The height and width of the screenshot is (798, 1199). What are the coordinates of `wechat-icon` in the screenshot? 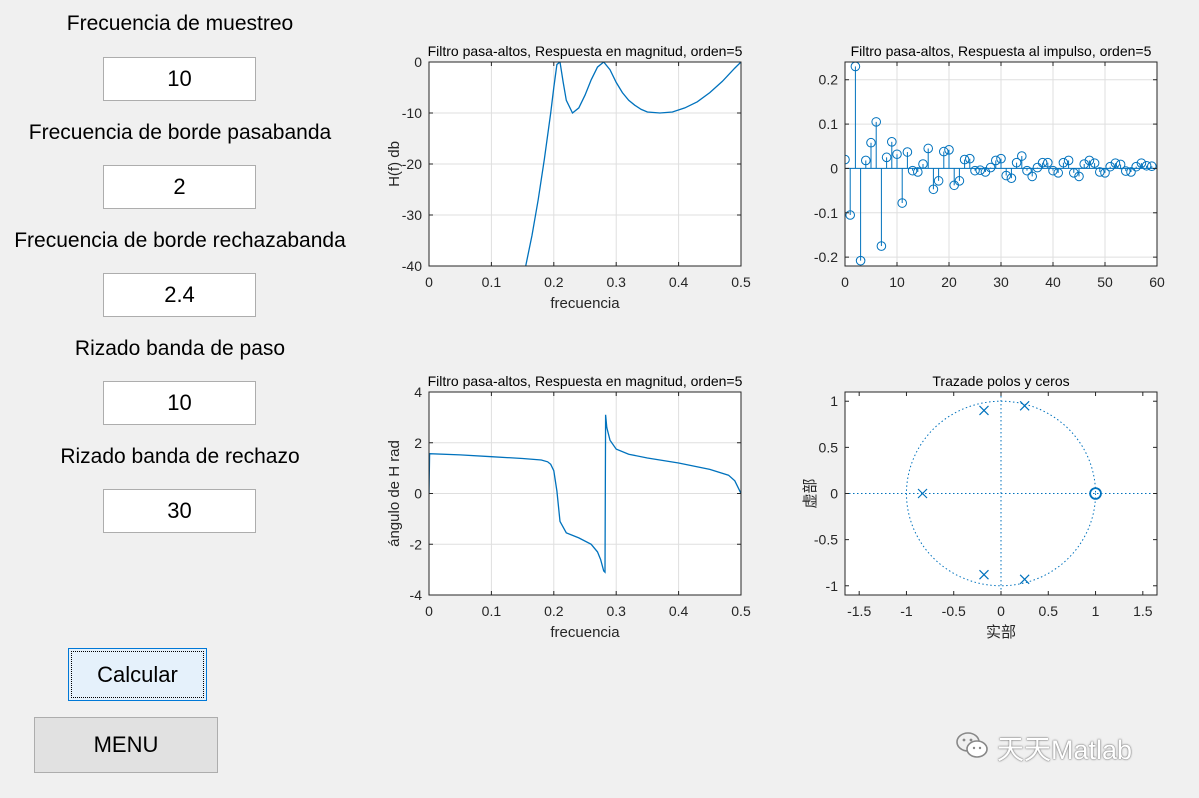 It's located at (972, 745).